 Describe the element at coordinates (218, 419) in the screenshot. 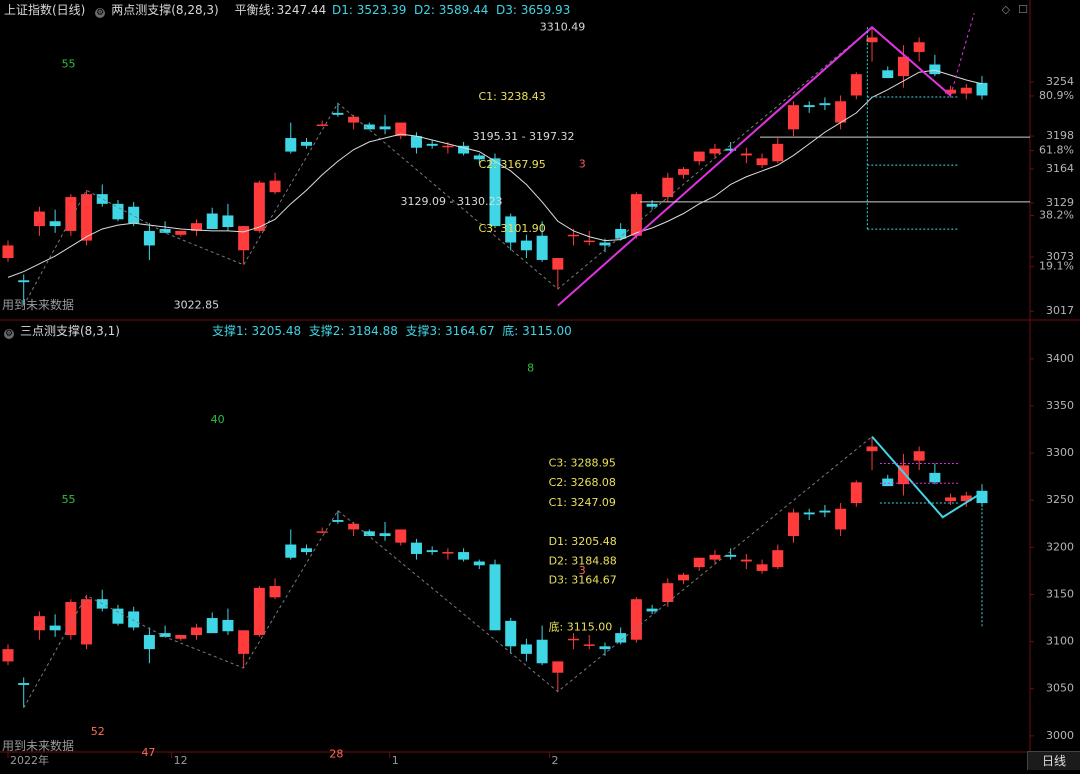

I see `annotation: 40` at that location.